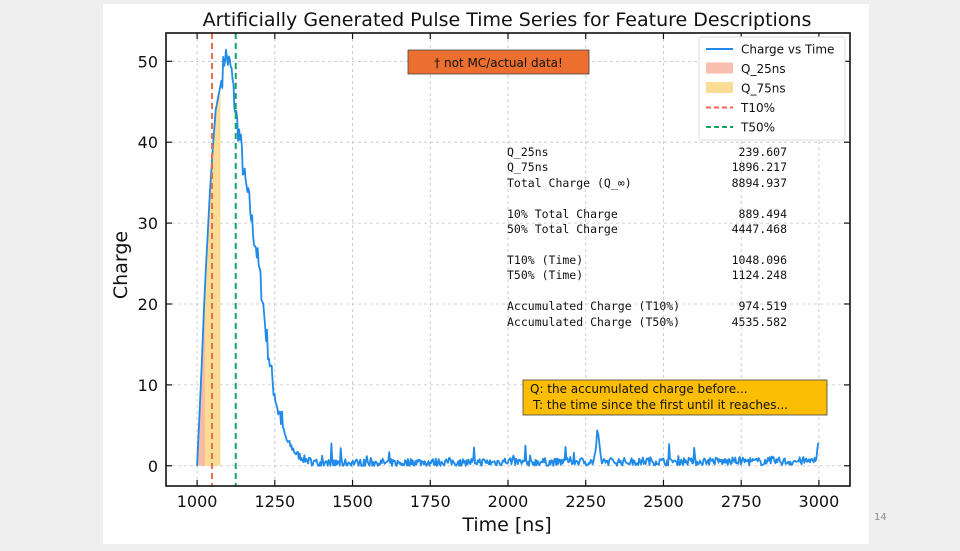 This screenshot has height=551, width=960. What do you see at coordinates (545, 275) in the screenshot?
I see `stats-label: T50% (Time)` at bounding box center [545, 275].